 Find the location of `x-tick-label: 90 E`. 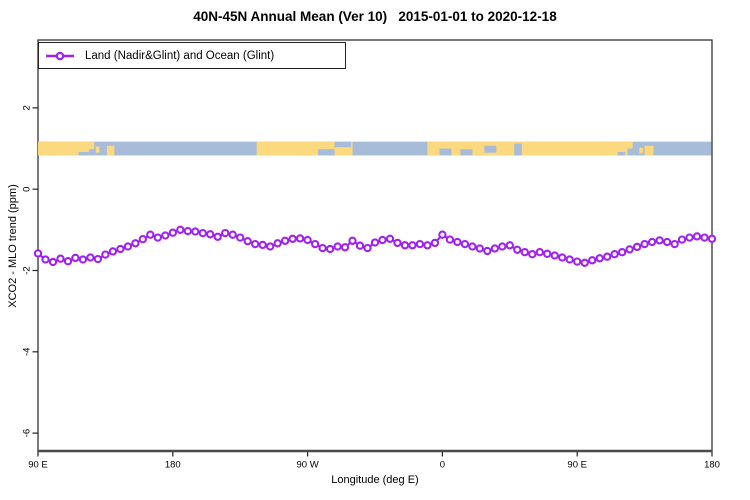

x-tick-label: 90 E is located at coordinates (577, 465).